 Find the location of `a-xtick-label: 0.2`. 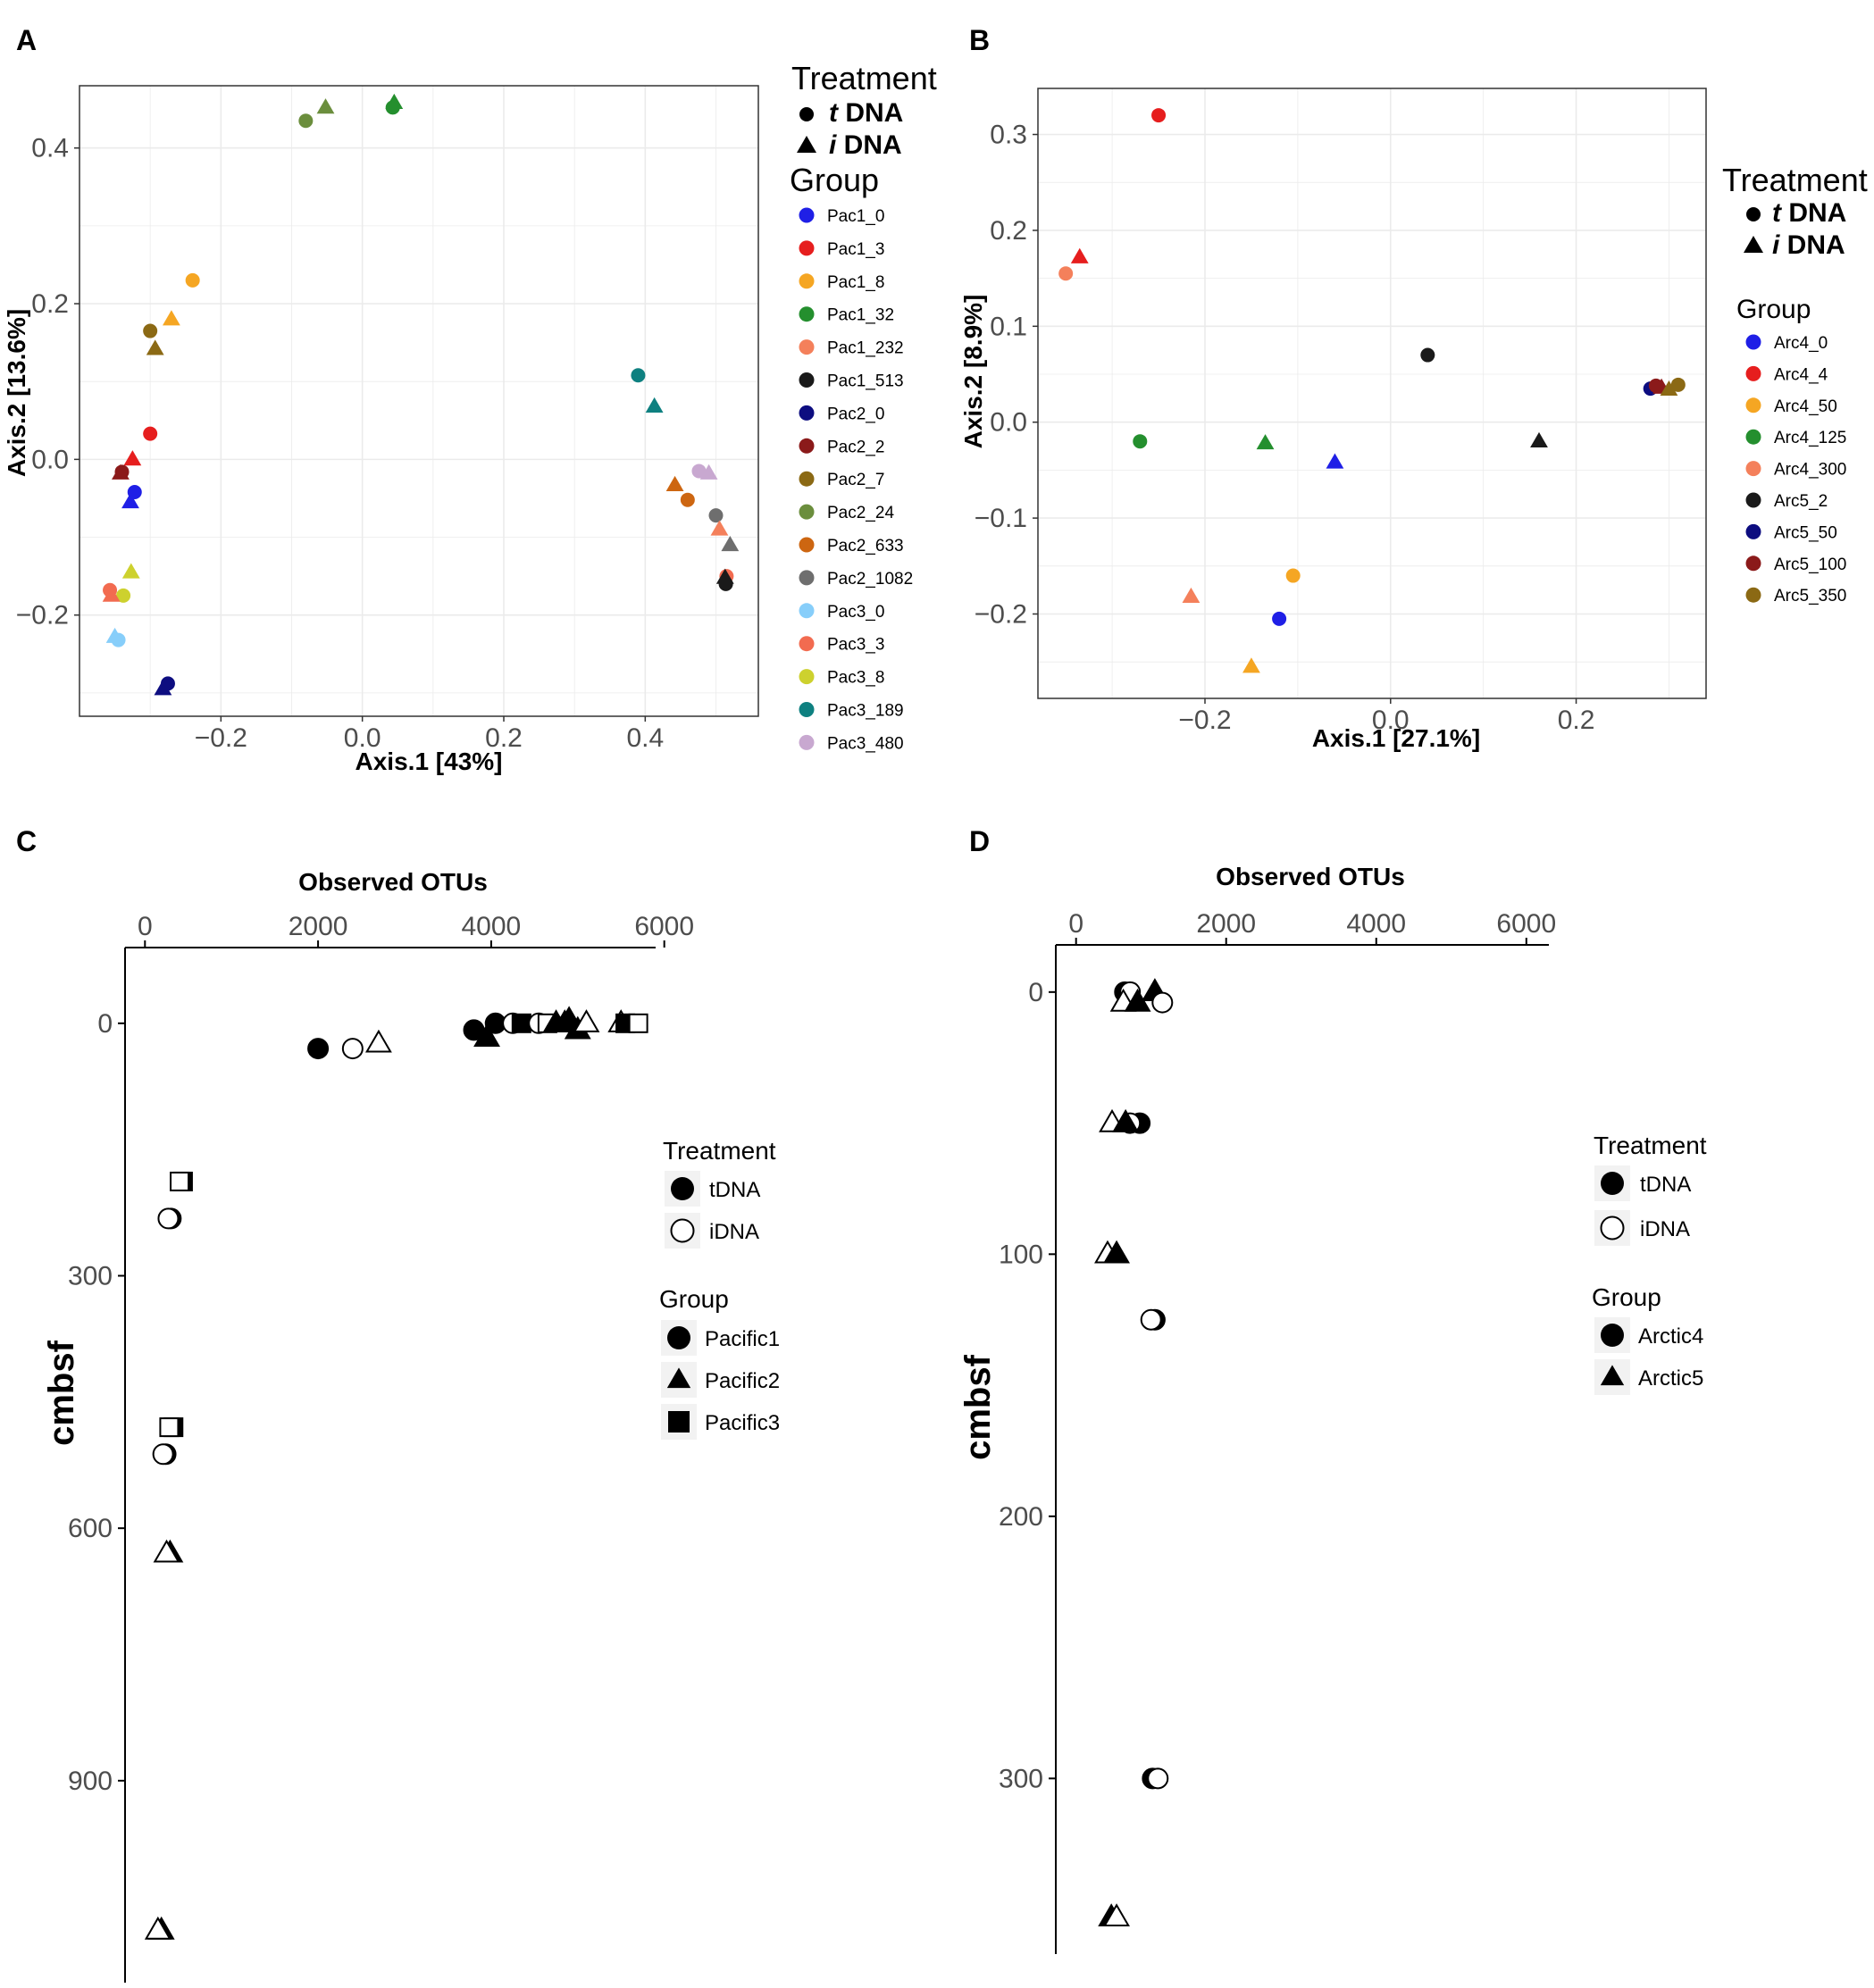

a-xtick-label: 0.2 is located at coordinates (504, 738).